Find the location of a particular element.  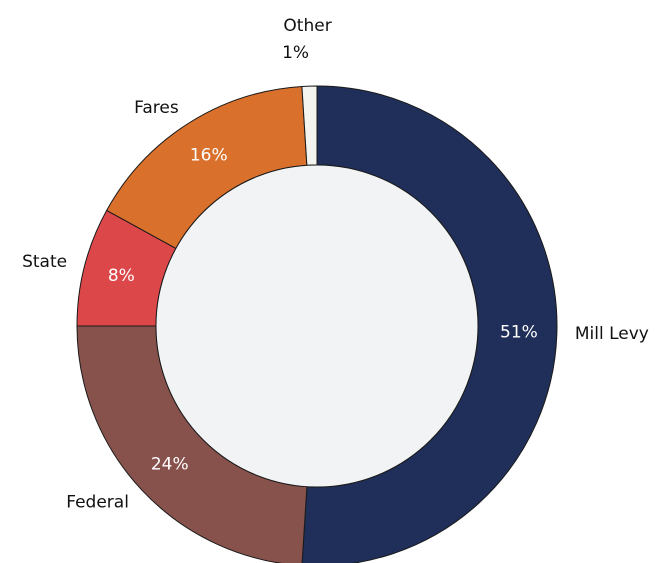

value-label: 51% is located at coordinates (519, 332).